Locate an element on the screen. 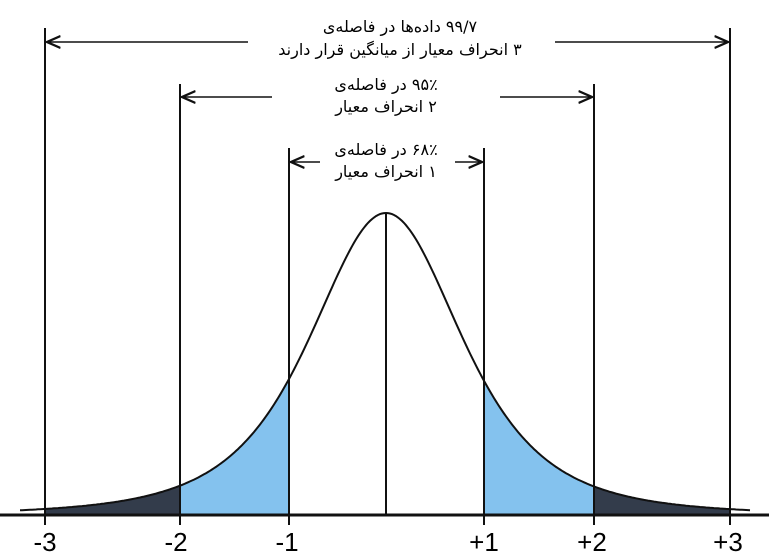 The image size is (769, 558). axis-label: -2 is located at coordinates (175, 542).